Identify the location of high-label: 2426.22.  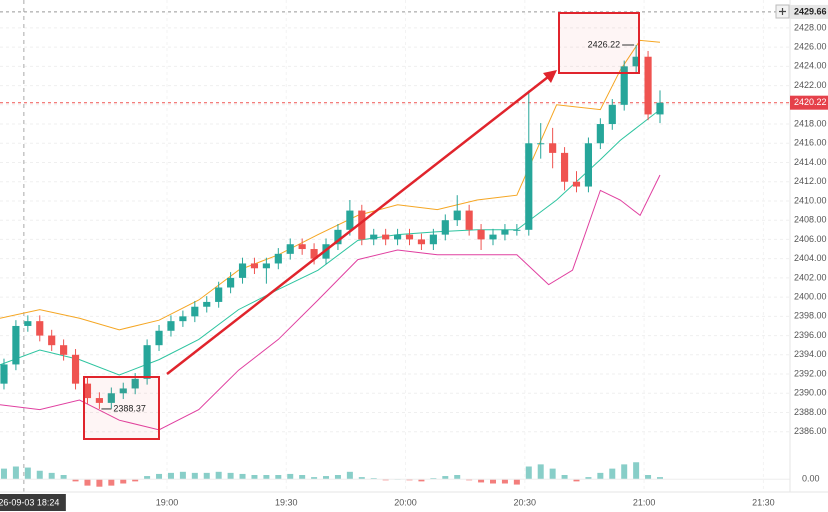
(604, 44).